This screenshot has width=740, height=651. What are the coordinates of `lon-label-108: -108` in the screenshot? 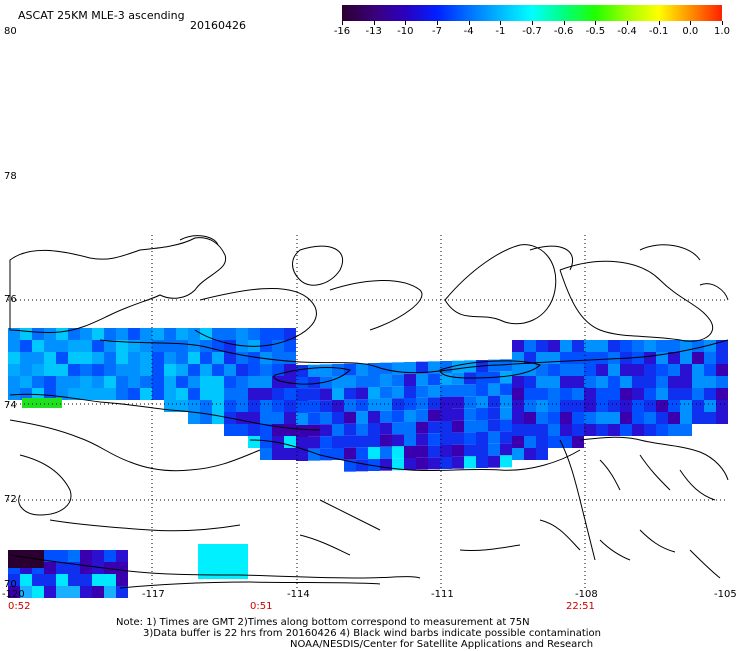 It's located at (586, 594).